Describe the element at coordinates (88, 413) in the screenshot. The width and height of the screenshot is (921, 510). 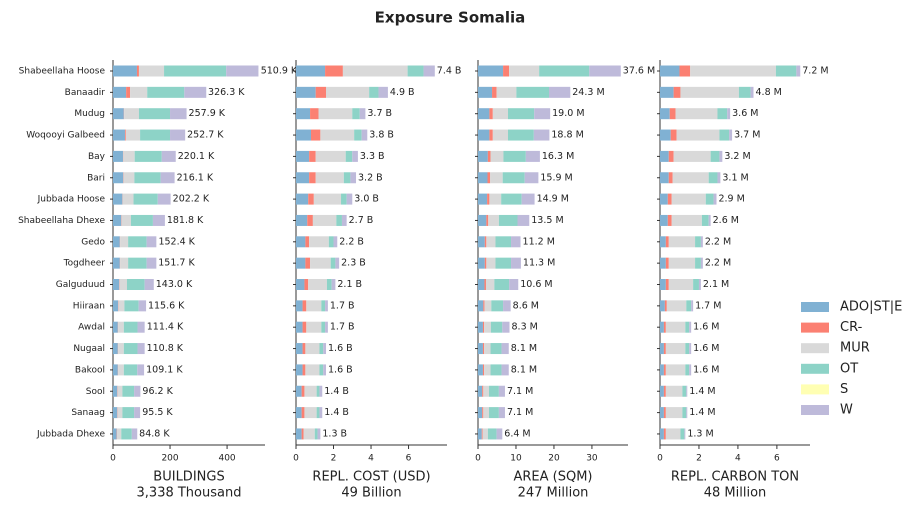
I see `y-tick-label: Sanaag` at that location.